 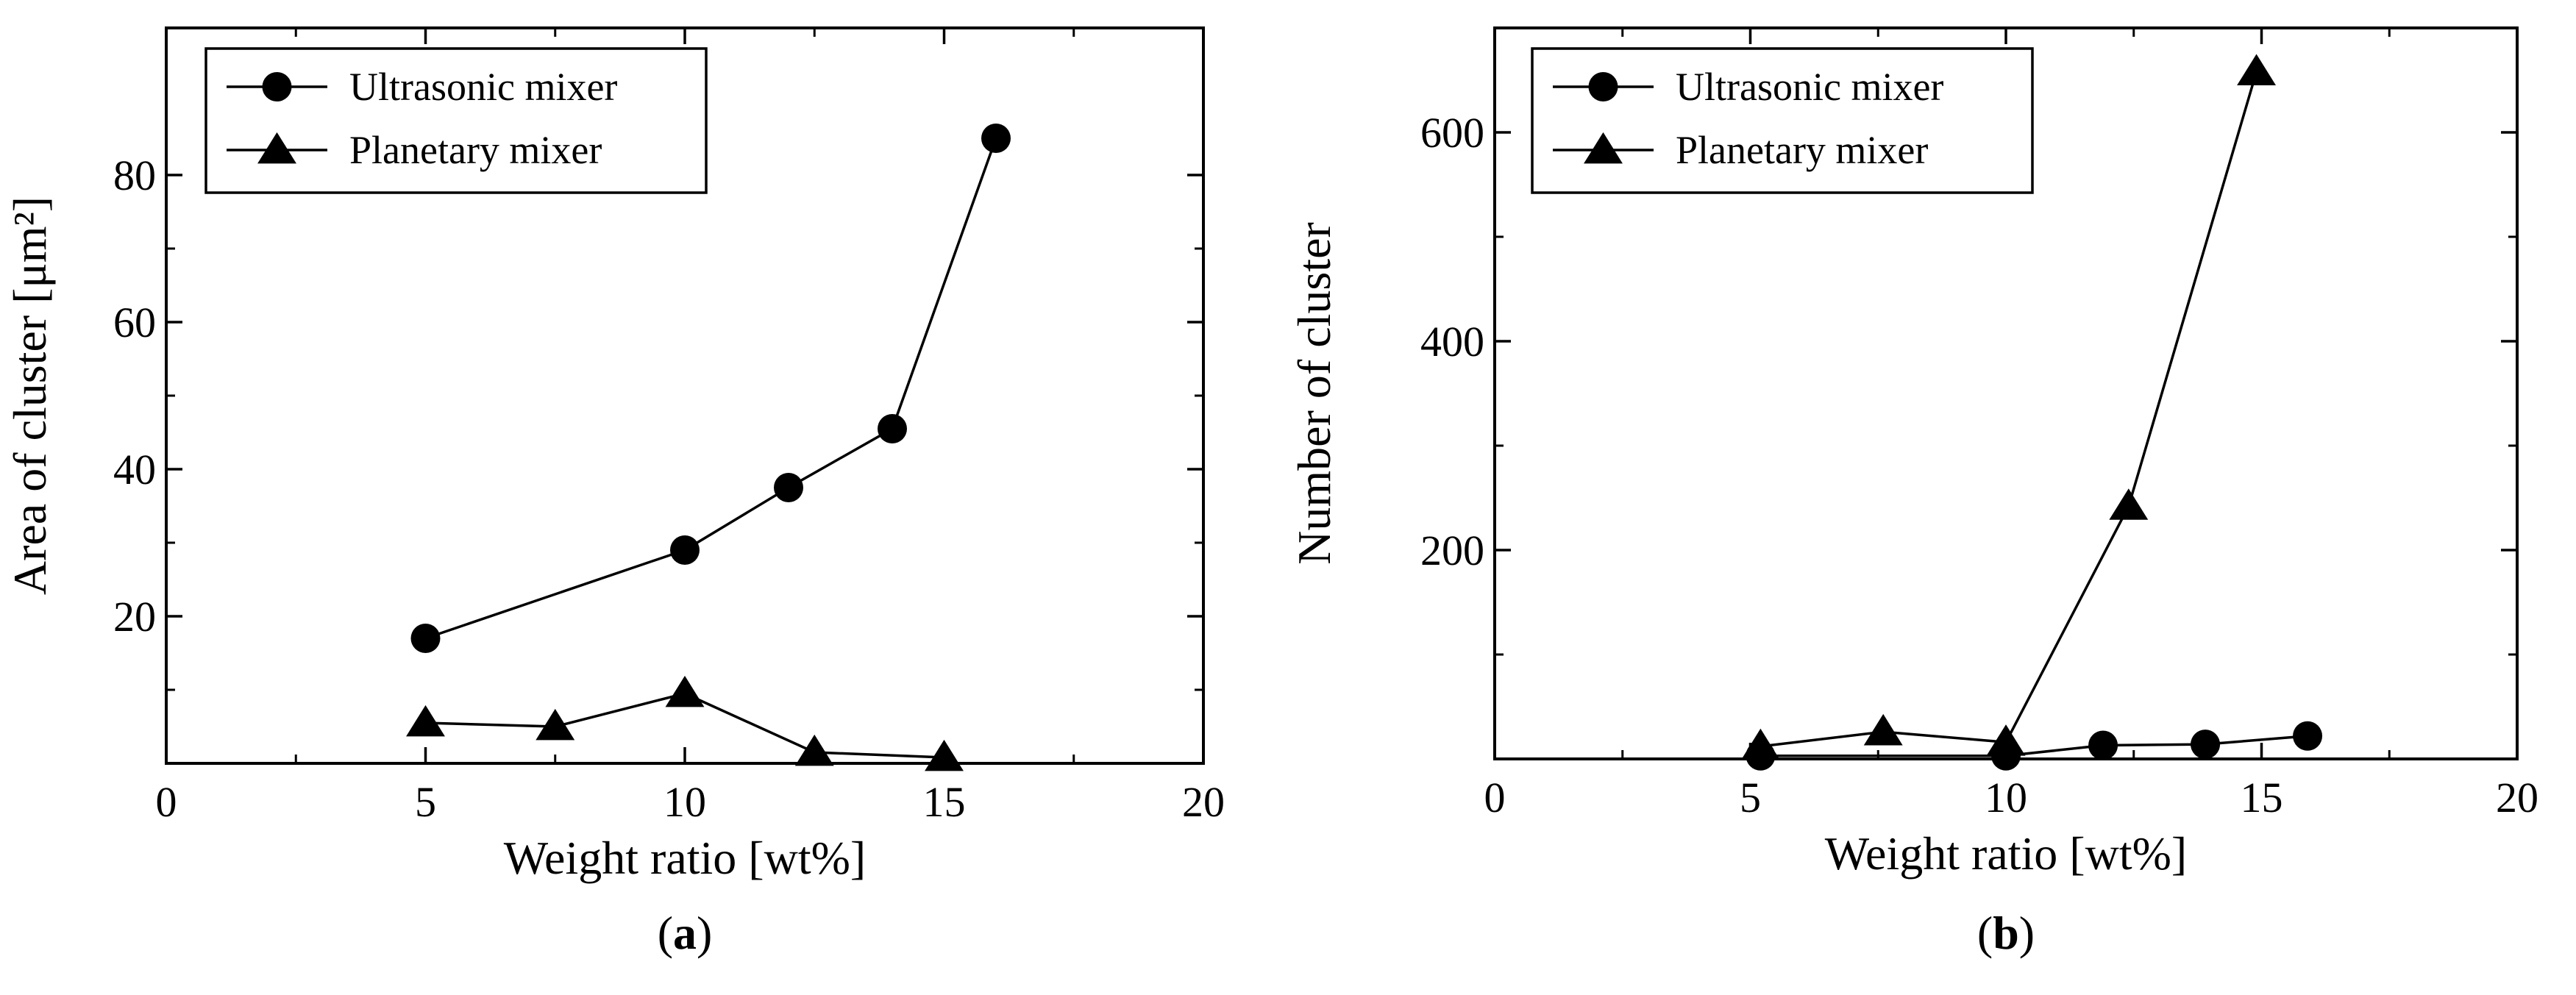 I want to click on y-axis-title: Number of cluster, so click(x=1314, y=393).